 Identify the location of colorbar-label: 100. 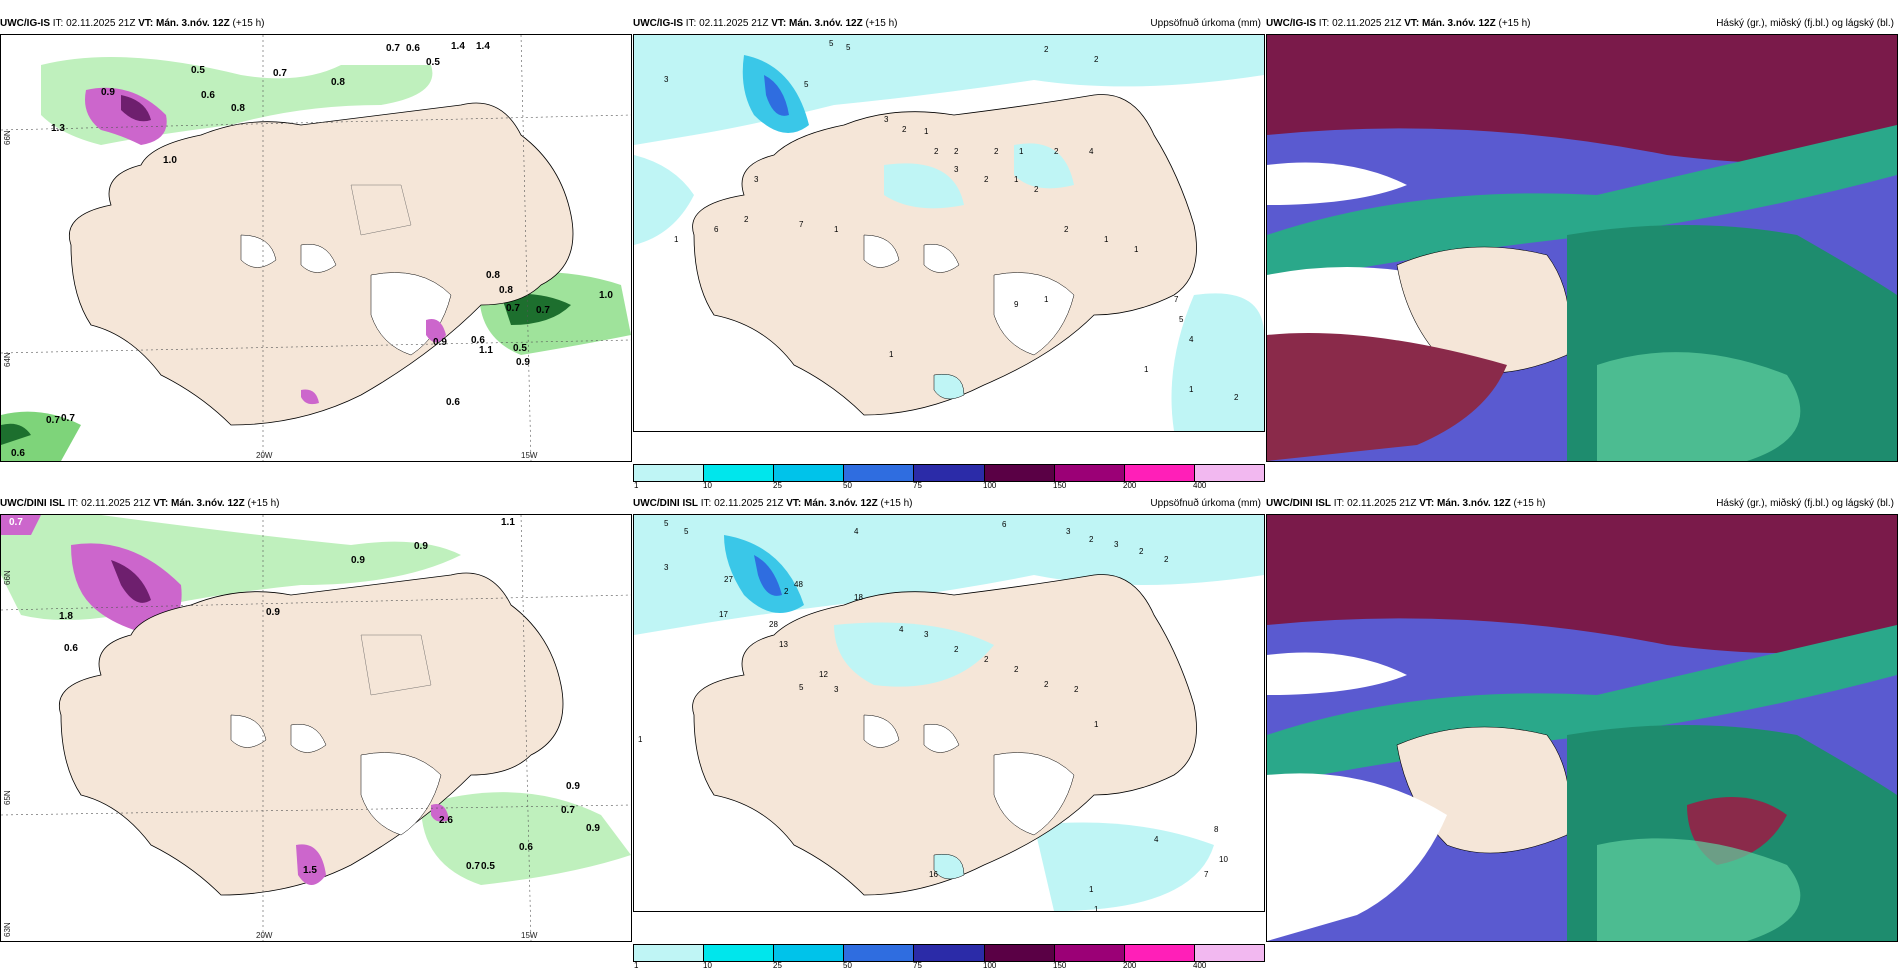
(990, 965).